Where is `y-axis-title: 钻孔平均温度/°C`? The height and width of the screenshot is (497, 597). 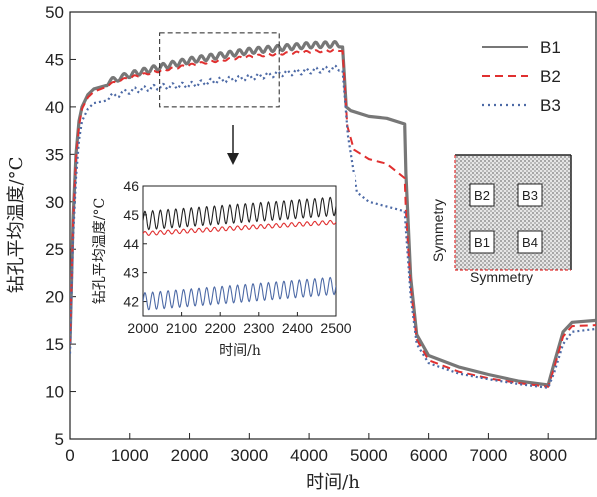 y-axis-title: 钻孔平均温度/°C is located at coordinates (16, 225).